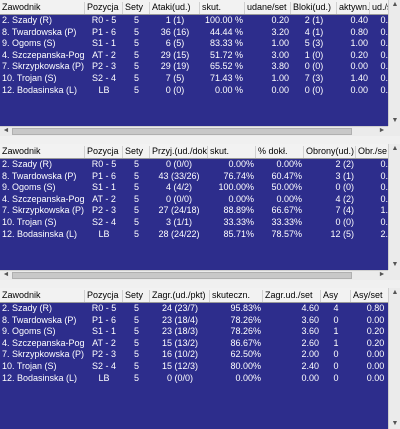 Image resolution: width=400 pixels, height=429 pixels. What do you see at coordinates (245, 308) in the screenshot?
I see `cell-serve-efficiency: 95.83%` at bounding box center [245, 308].